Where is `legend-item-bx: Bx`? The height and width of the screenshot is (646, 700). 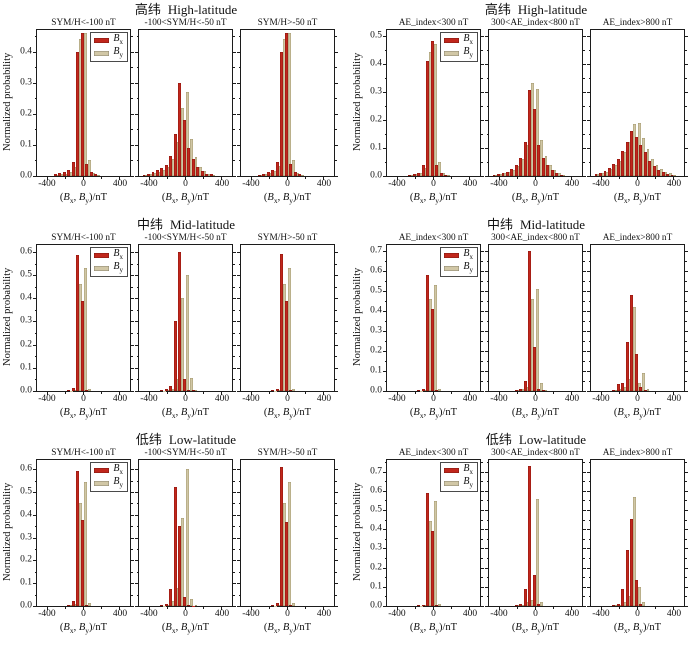
legend-item-bx: Bx is located at coordinates (458, 40).